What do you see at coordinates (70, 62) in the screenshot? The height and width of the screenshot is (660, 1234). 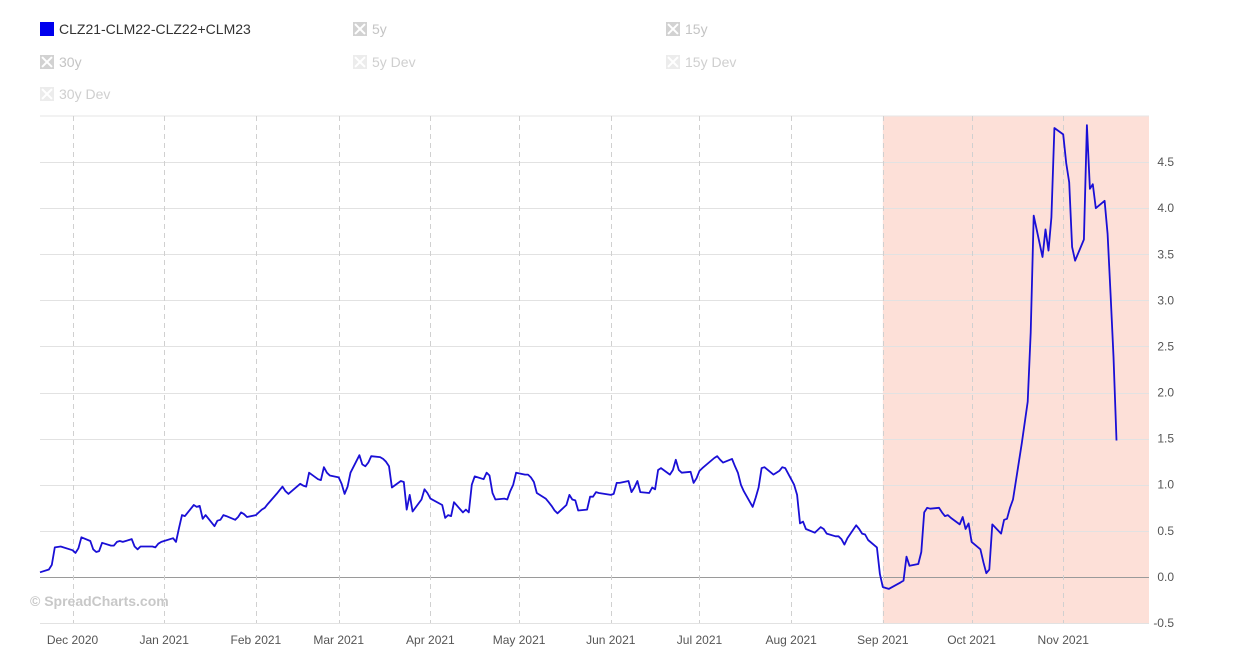 I see `legend-label: 30y` at bounding box center [70, 62].